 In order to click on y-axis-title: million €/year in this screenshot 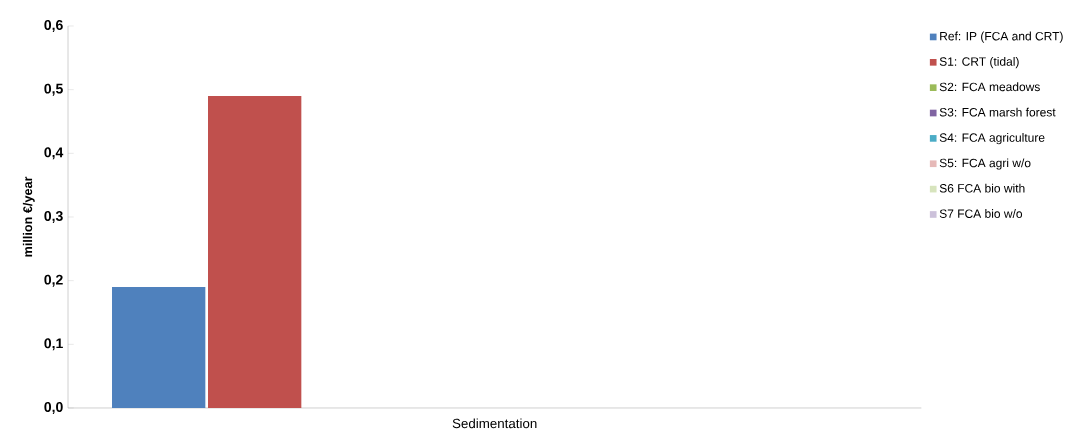, I will do `click(28, 216)`.